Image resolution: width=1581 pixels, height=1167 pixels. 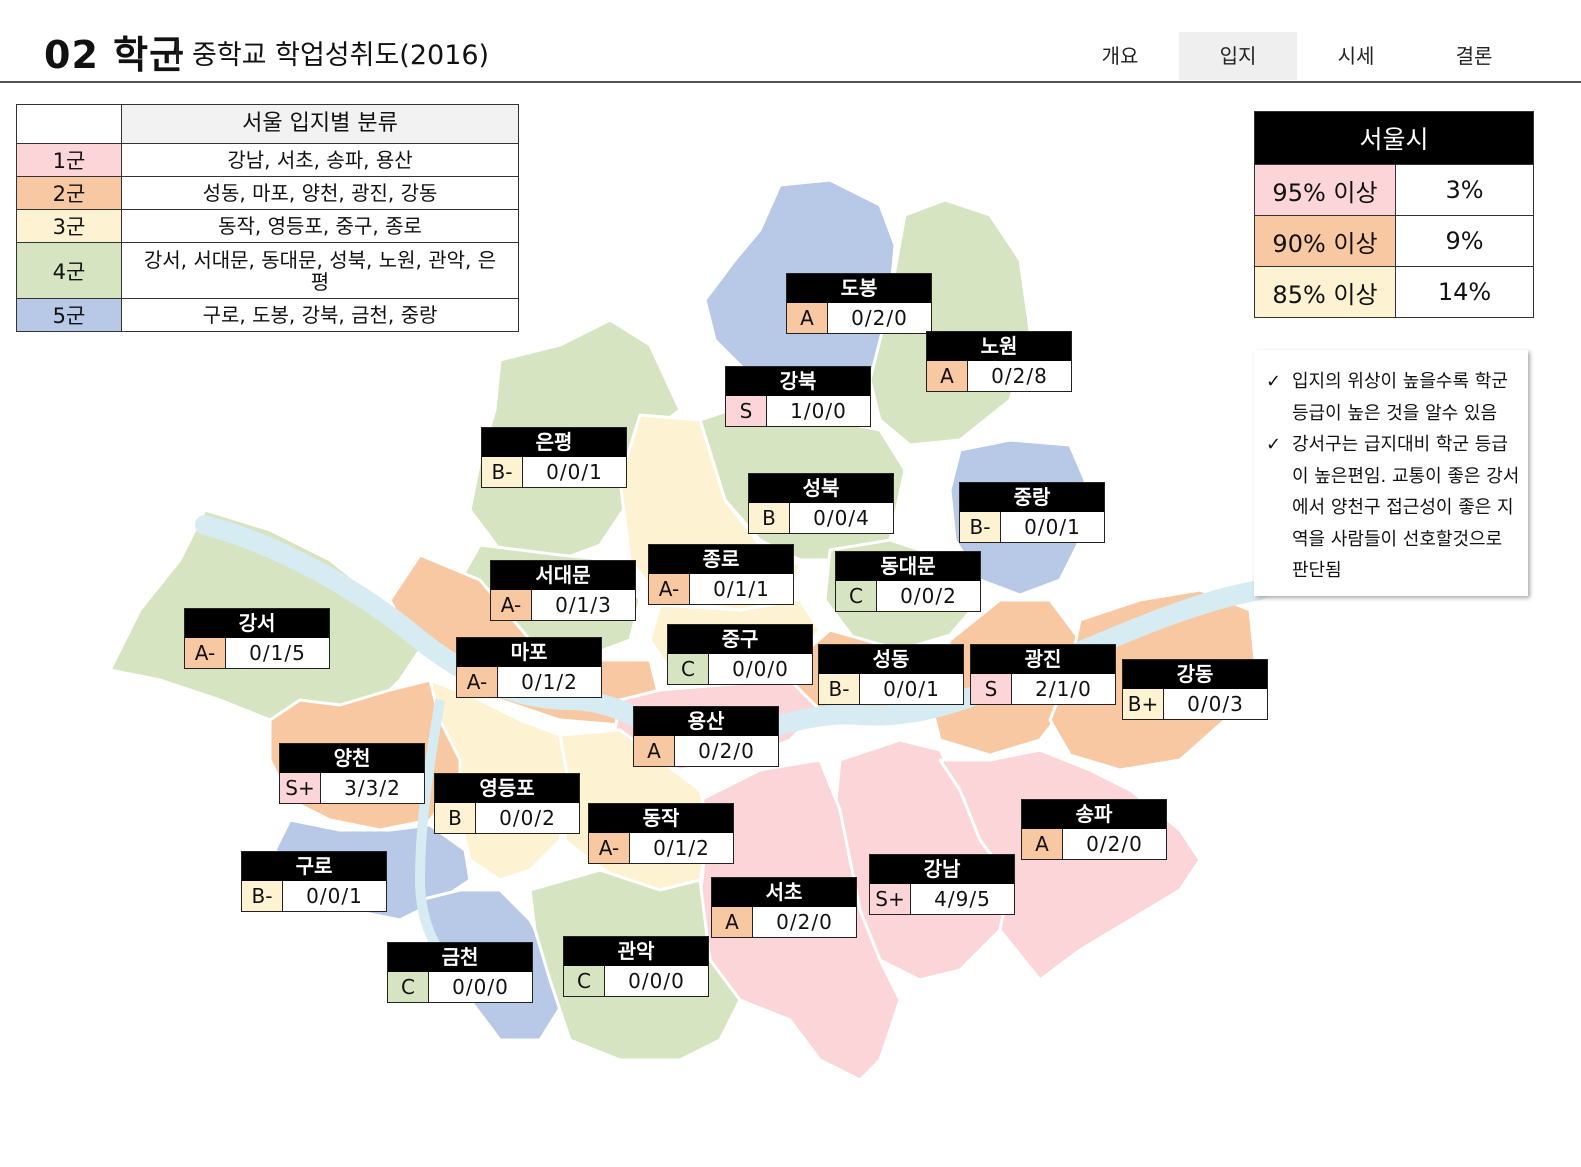 What do you see at coordinates (320, 160) in the screenshot?
I see `group-districts: 강남, 서초, 송파, 용산` at bounding box center [320, 160].